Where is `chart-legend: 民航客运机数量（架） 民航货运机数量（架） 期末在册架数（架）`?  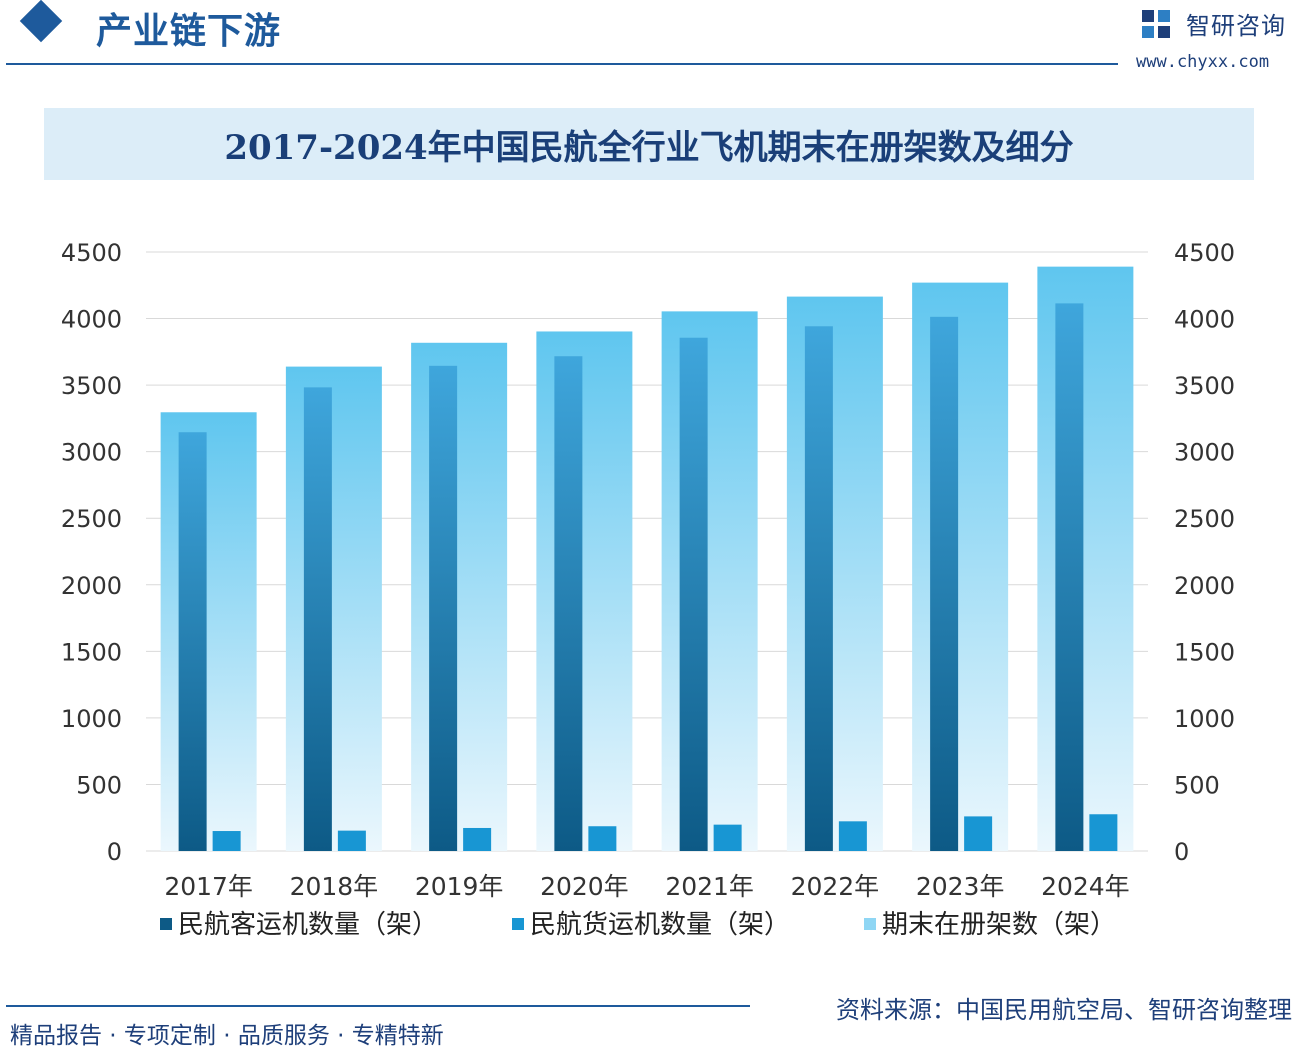
chart-legend: 民航客运机数量（架） 民航货运机数量（架） 期末在册架数（架） is located at coordinates (638, 925).